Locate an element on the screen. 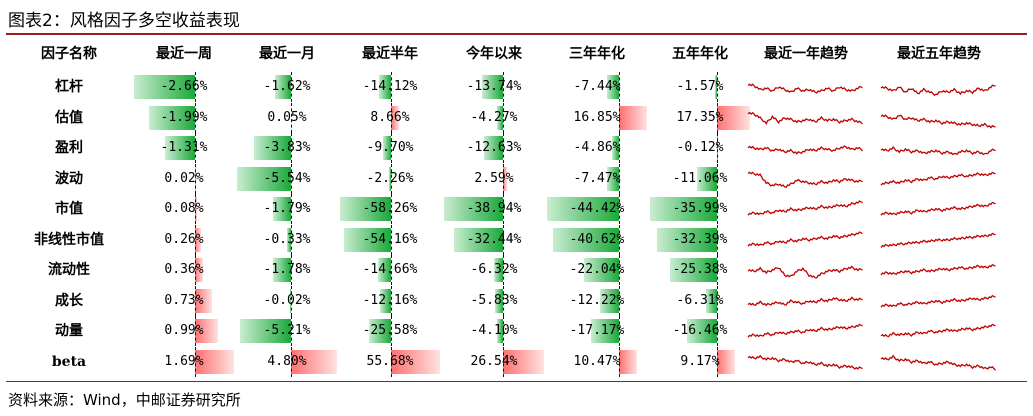 This screenshot has width=1033, height=416. value-label: -1.79% is located at coordinates (287, 208).